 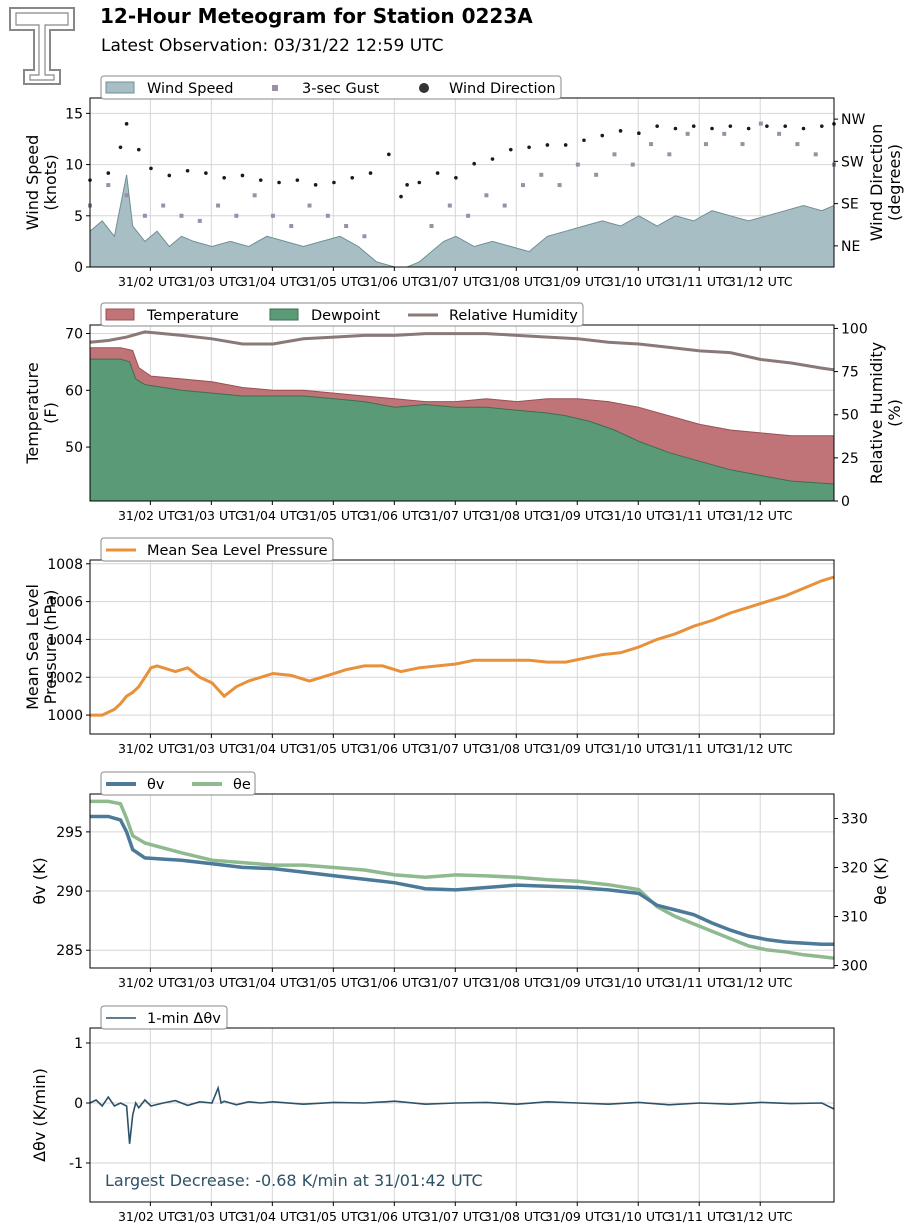 What do you see at coordinates (462, 351) in the screenshot?
I see `series-relative-humidity` at bounding box center [462, 351].